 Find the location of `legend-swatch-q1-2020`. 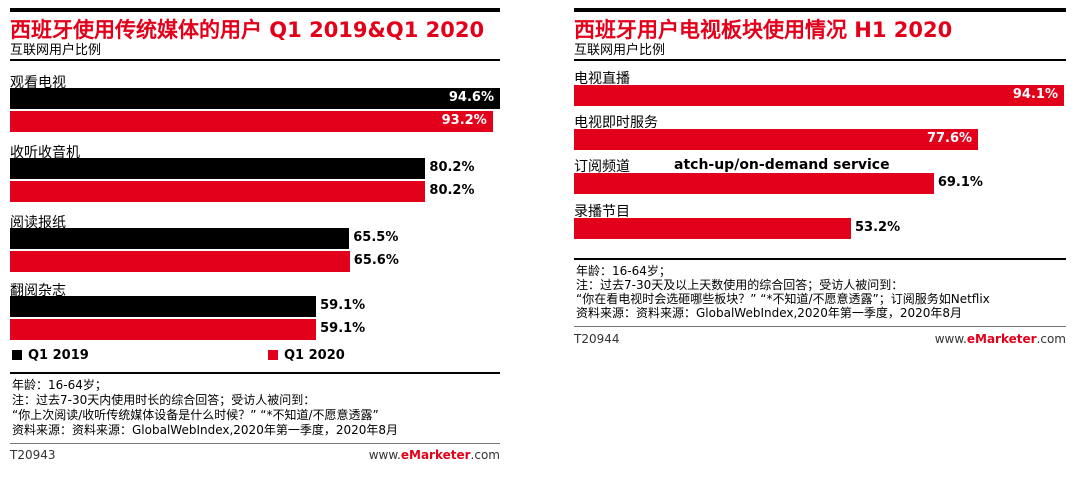

legend-swatch-q1-2020 is located at coordinates (273, 355).